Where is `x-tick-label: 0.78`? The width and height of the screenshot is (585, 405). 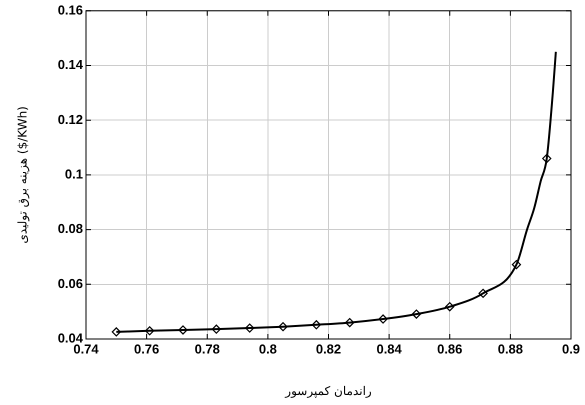
x-tick-label: 0.78 is located at coordinates (207, 348).